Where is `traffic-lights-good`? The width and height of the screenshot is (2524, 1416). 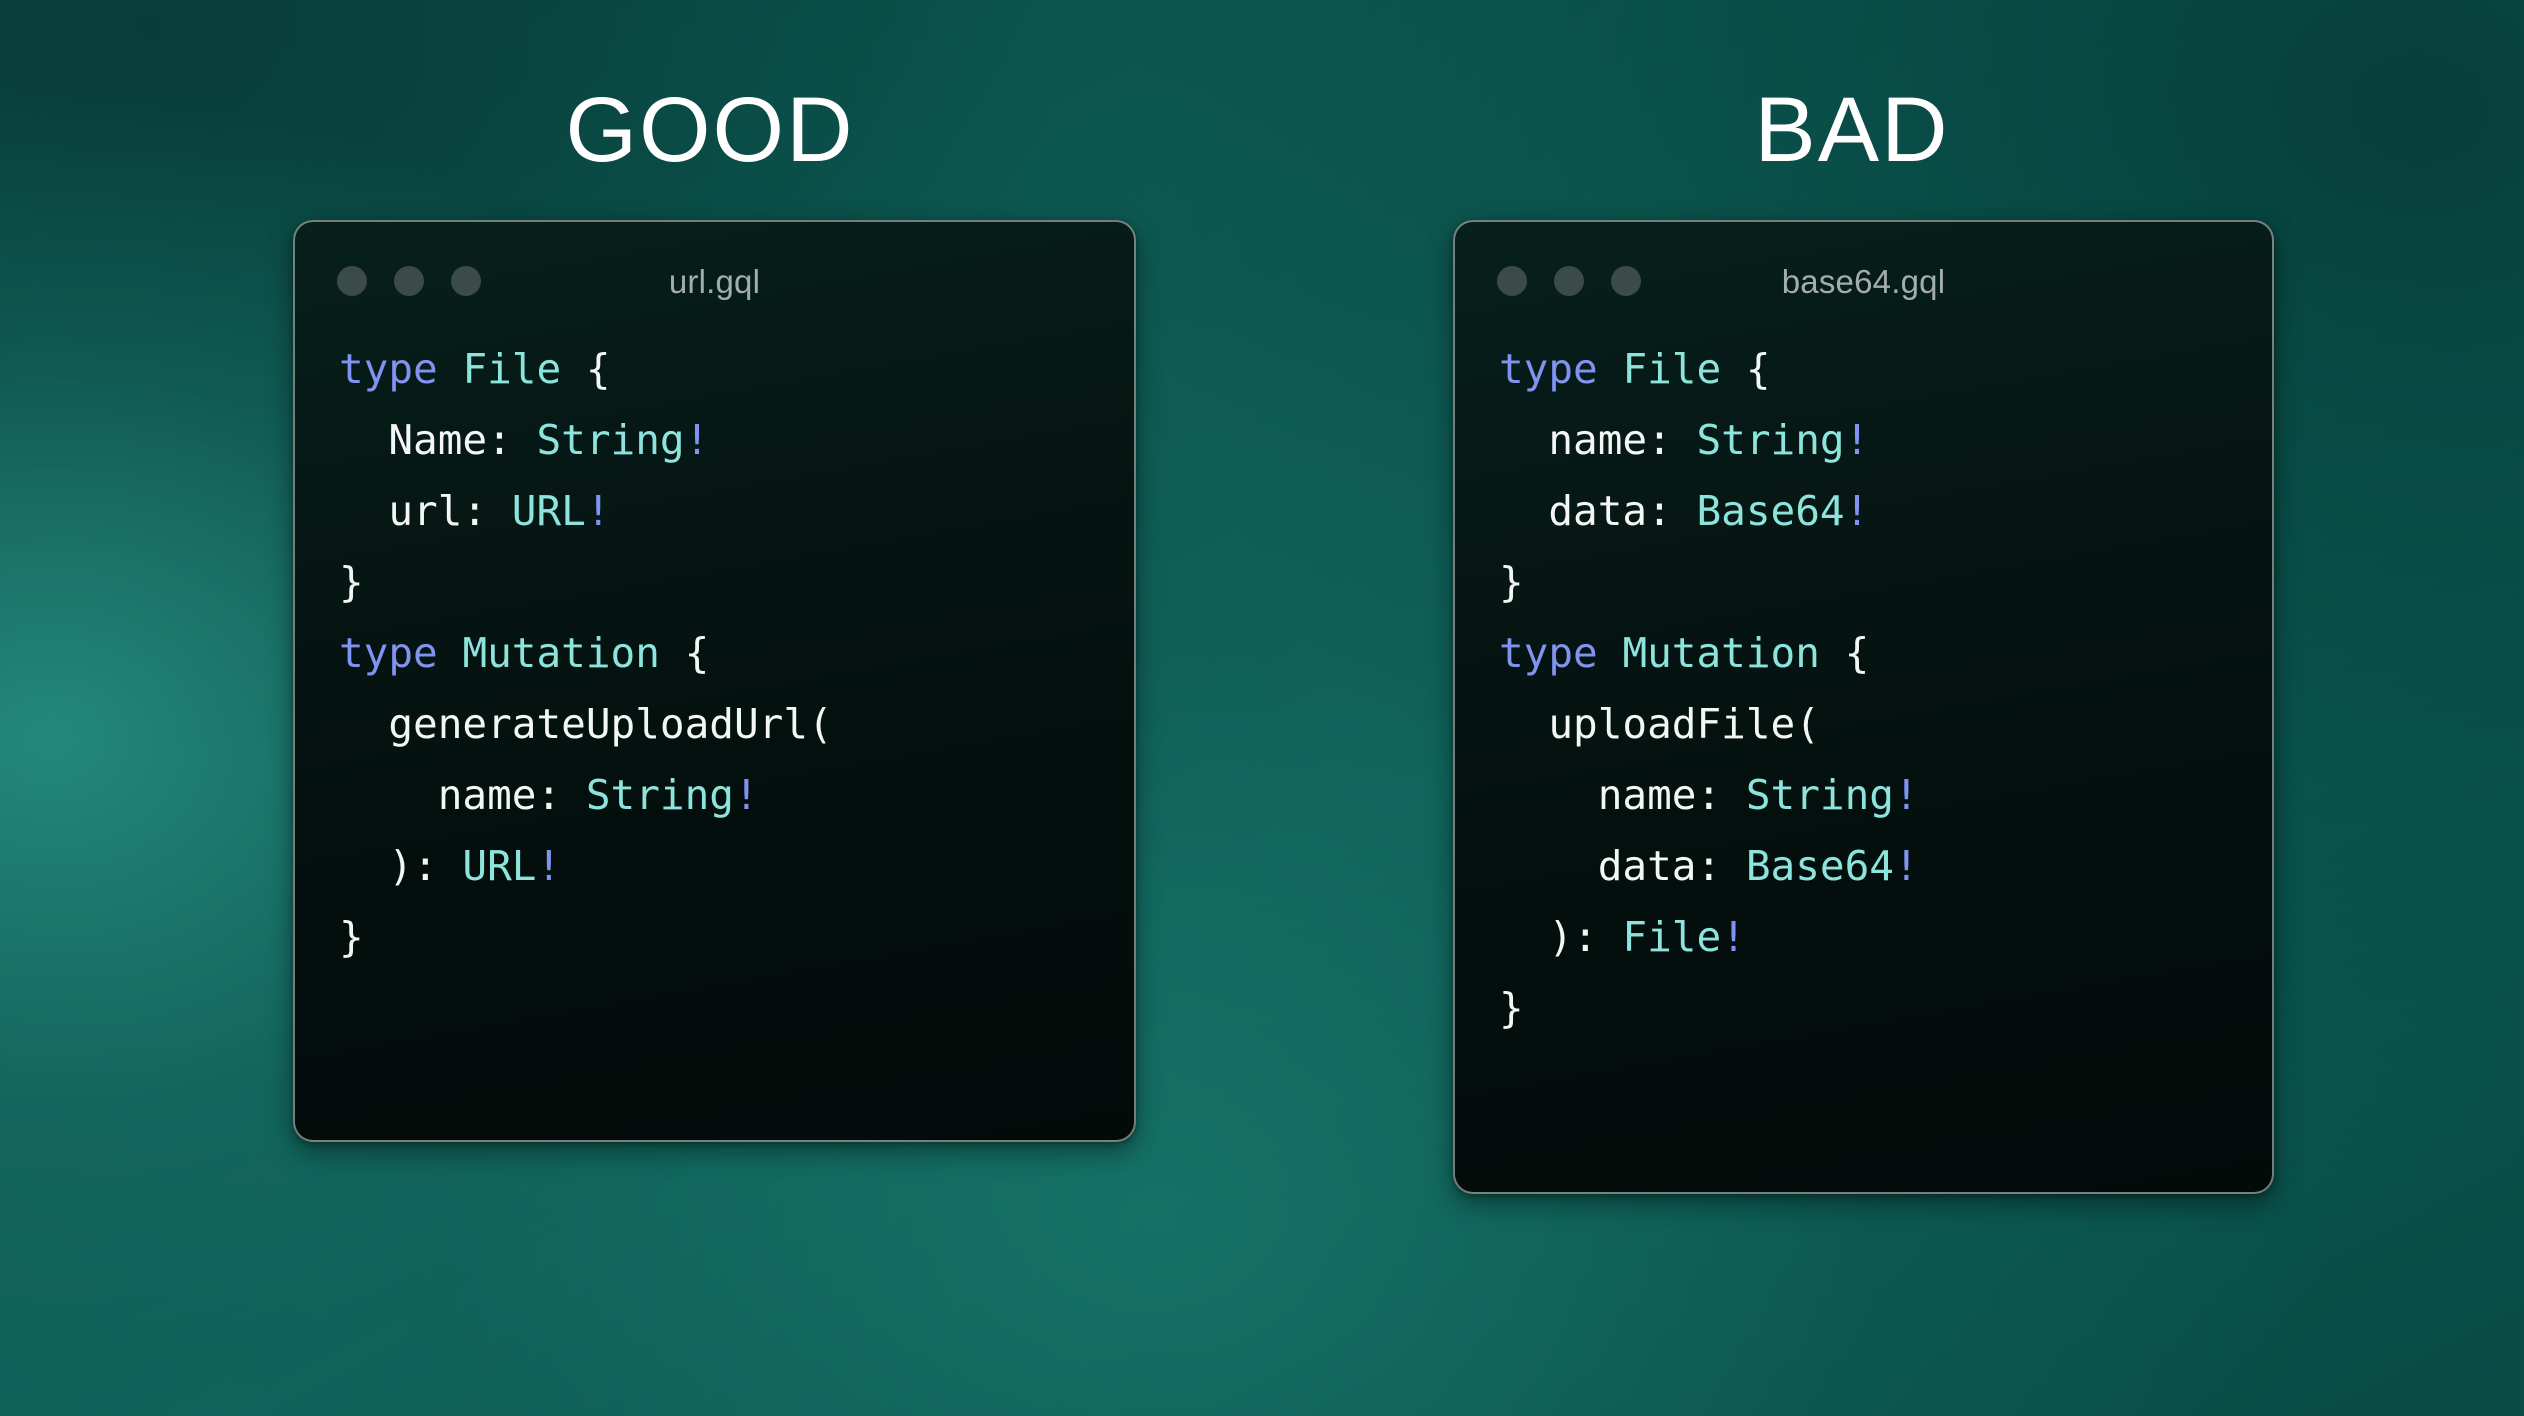
traffic-lights-good is located at coordinates (409, 281).